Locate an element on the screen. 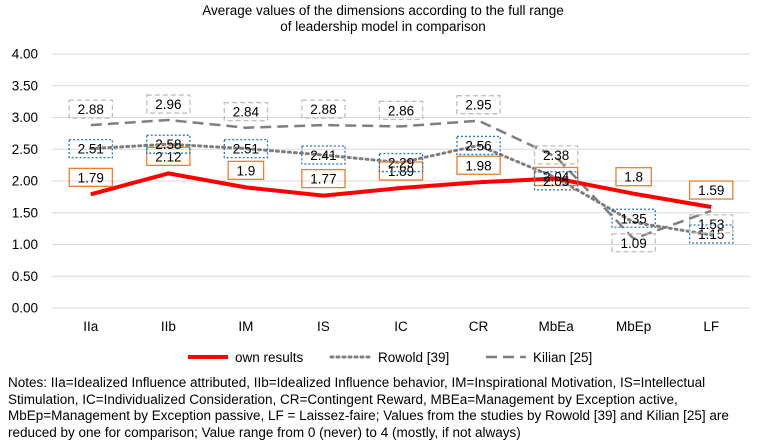  y-tick-label: 4.00 is located at coordinates (25, 54).